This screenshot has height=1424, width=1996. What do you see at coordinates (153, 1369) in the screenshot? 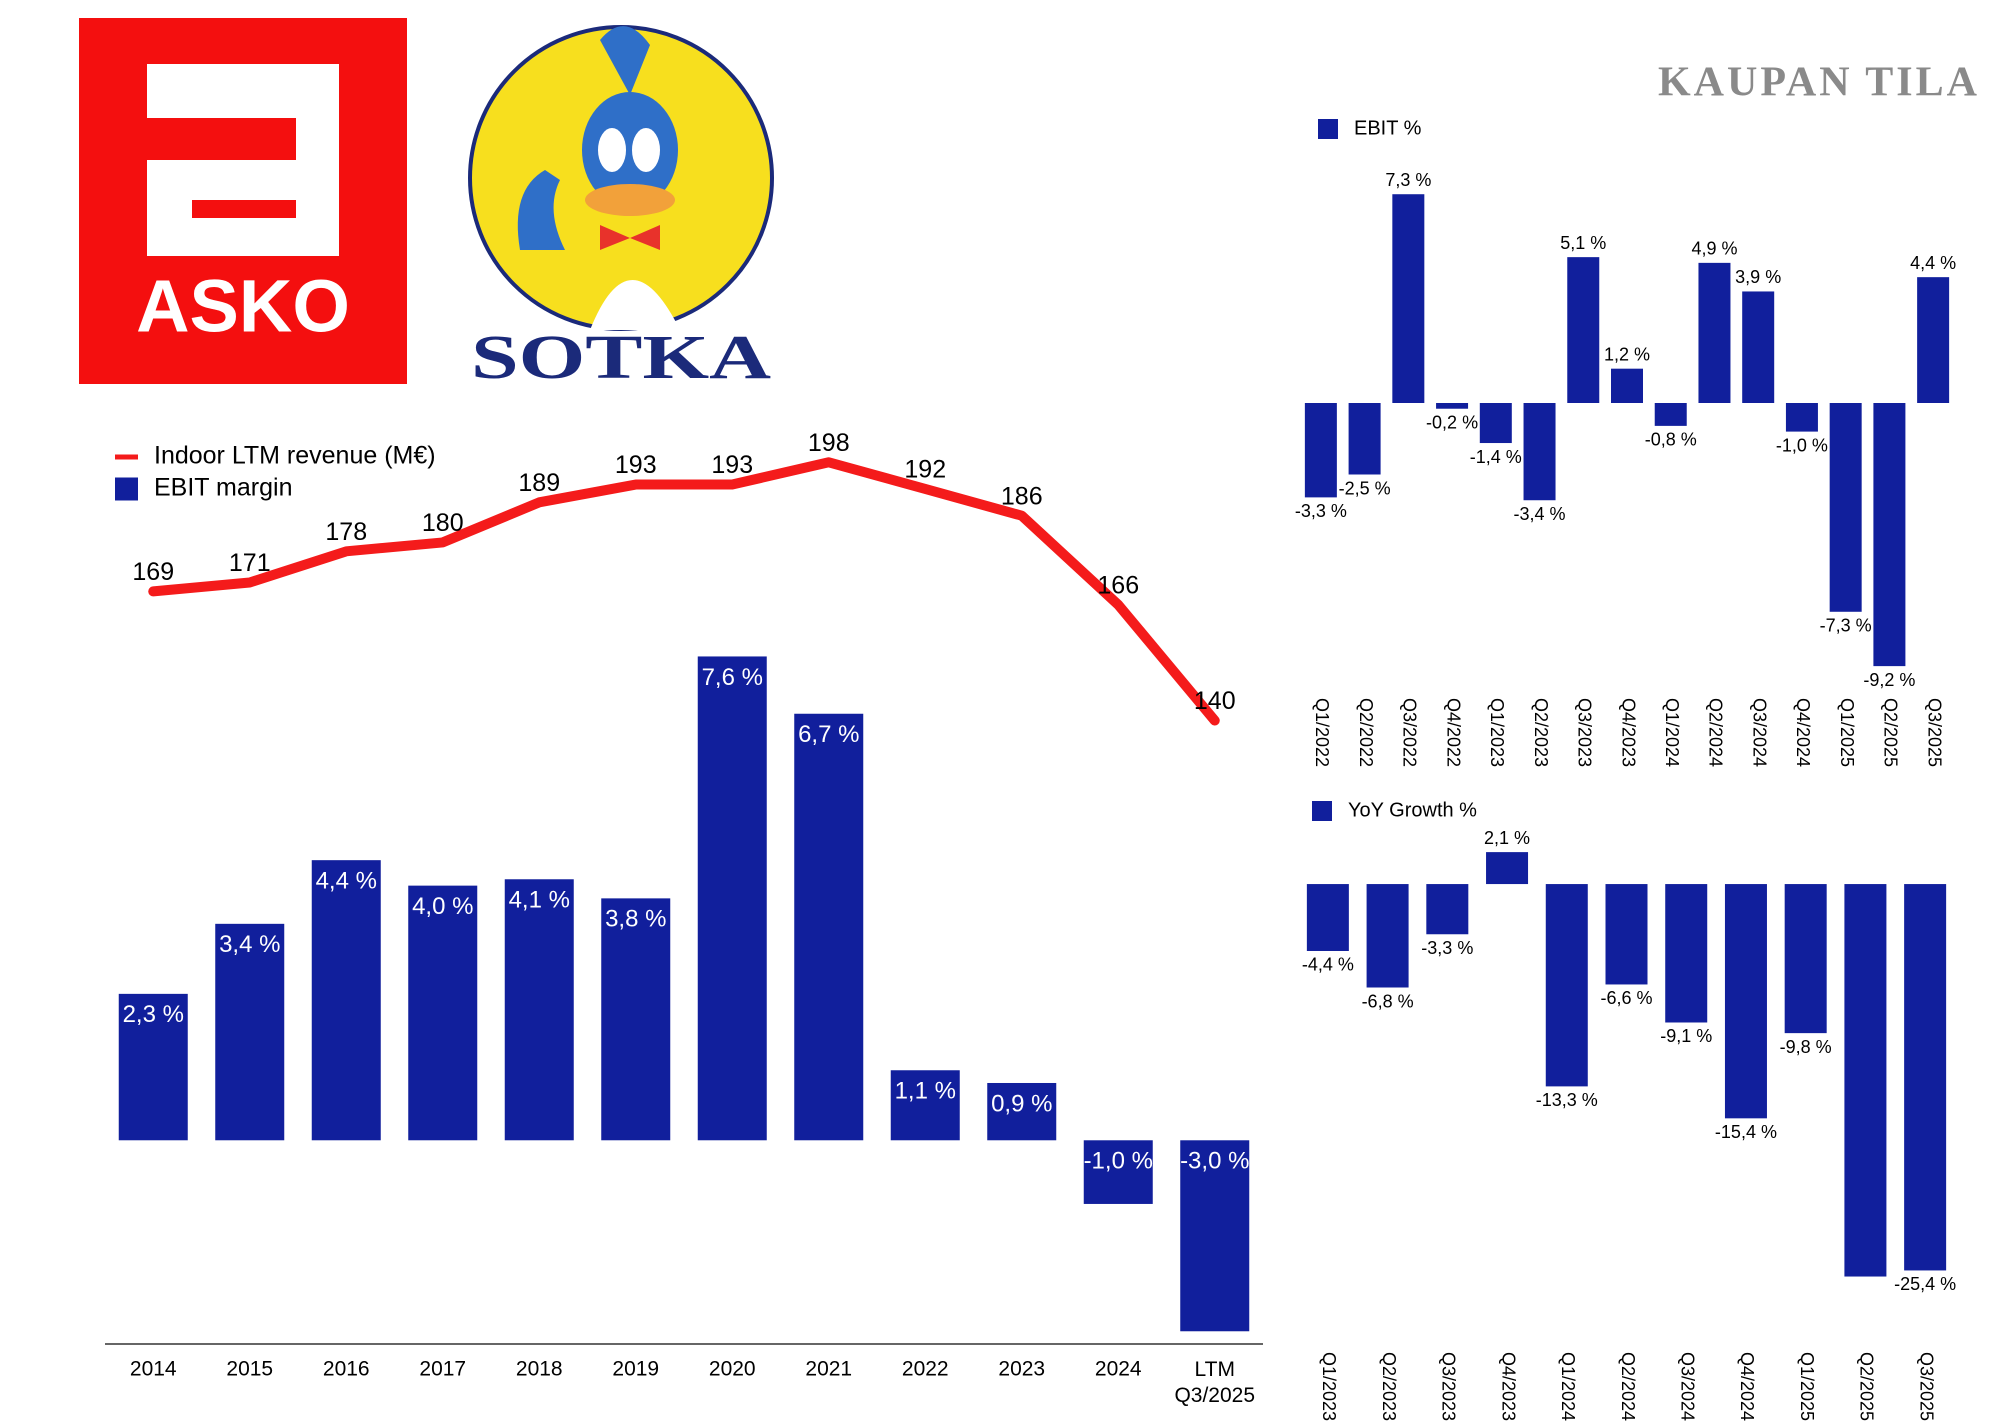
I see `x-tick-label: 2014` at bounding box center [153, 1369].